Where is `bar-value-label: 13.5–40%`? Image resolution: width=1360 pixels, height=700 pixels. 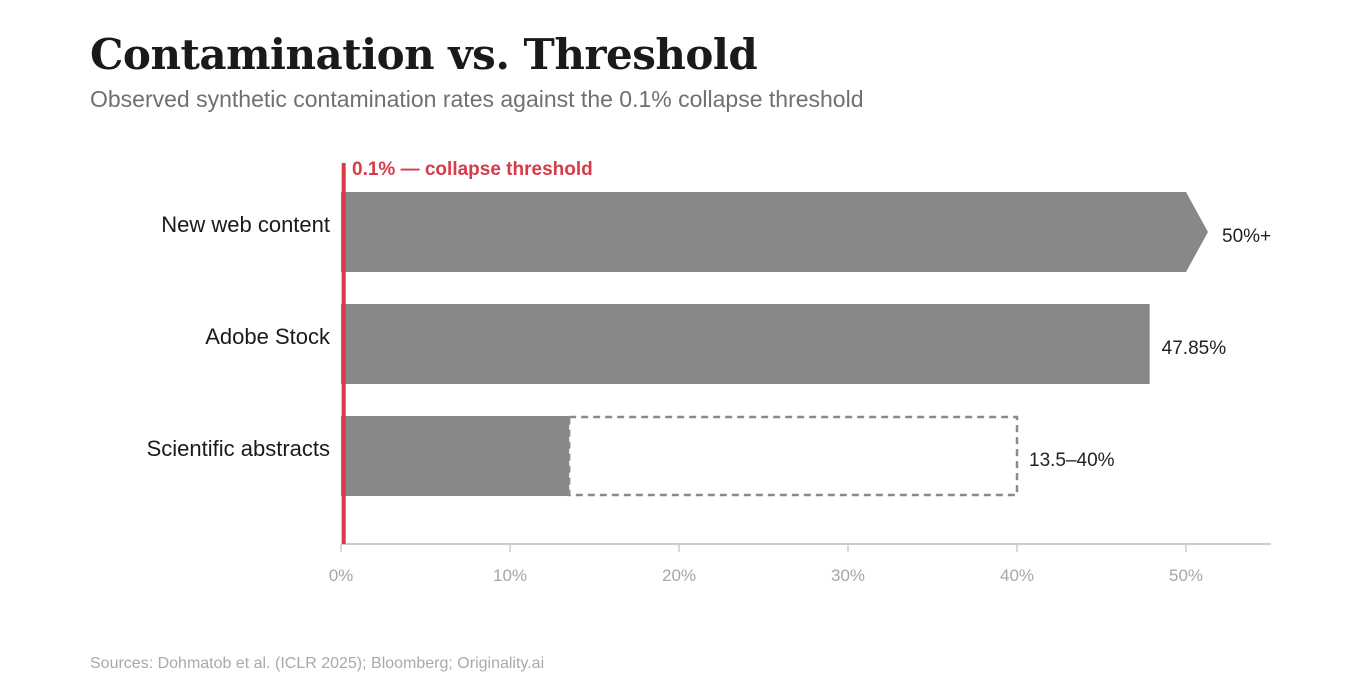
bar-value-label: 13.5–40% is located at coordinates (1072, 460).